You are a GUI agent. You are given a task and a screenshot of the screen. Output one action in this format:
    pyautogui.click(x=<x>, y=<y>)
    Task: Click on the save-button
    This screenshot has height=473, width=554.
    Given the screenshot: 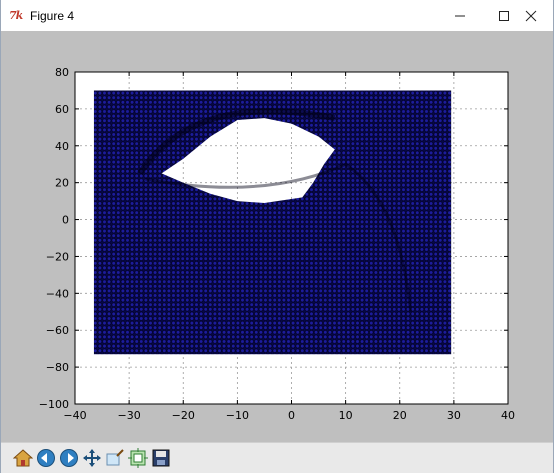 What is the action you would take?
    pyautogui.click(x=161, y=458)
    